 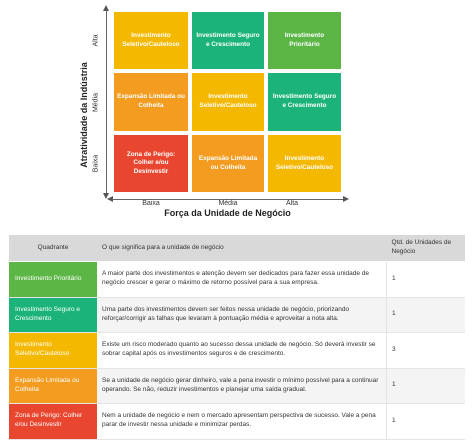 I want to click on x-tick-media: Média, so click(x=228, y=203).